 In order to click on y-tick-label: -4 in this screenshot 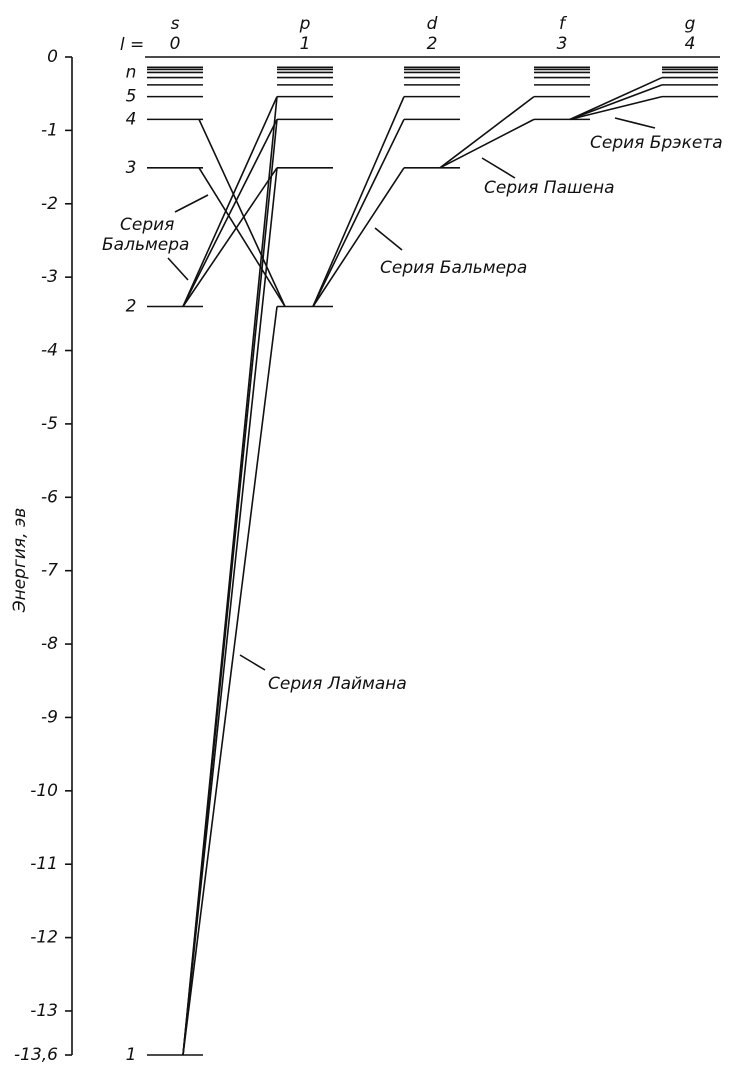, I will do `click(49, 351)`.